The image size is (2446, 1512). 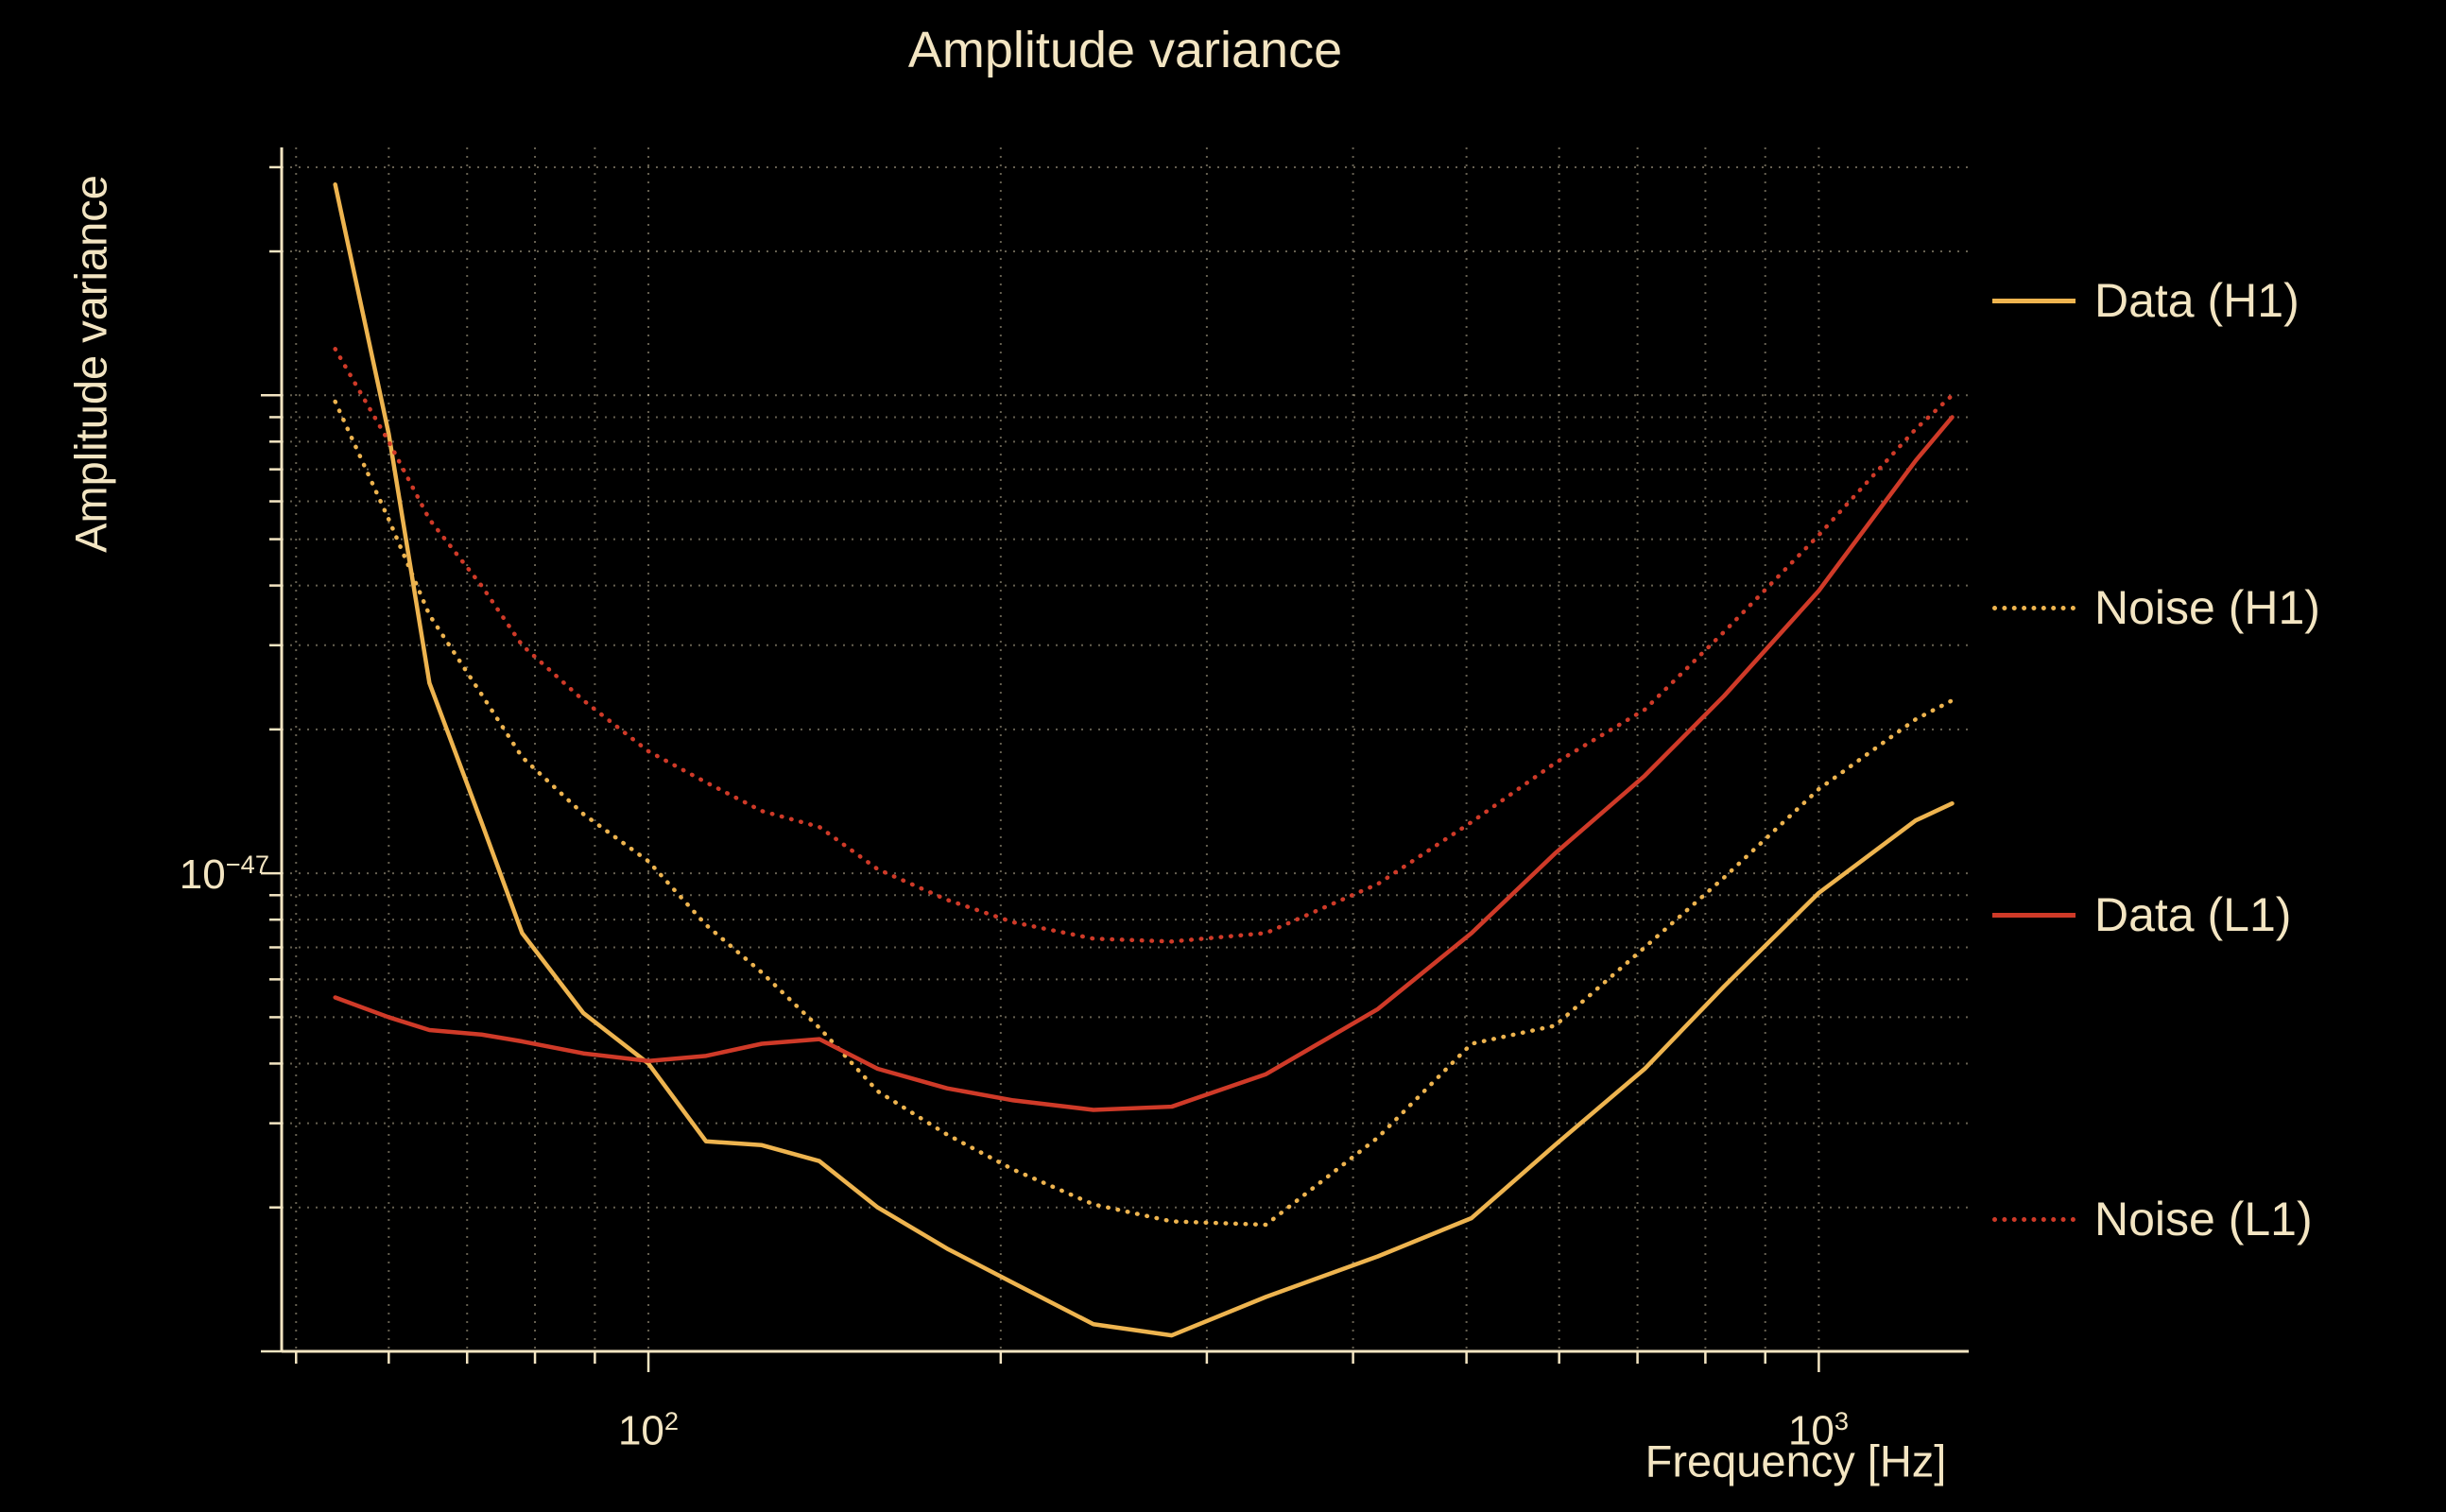 I want to click on x-tick-label-1000: 10³, so click(x=1818, y=1430).